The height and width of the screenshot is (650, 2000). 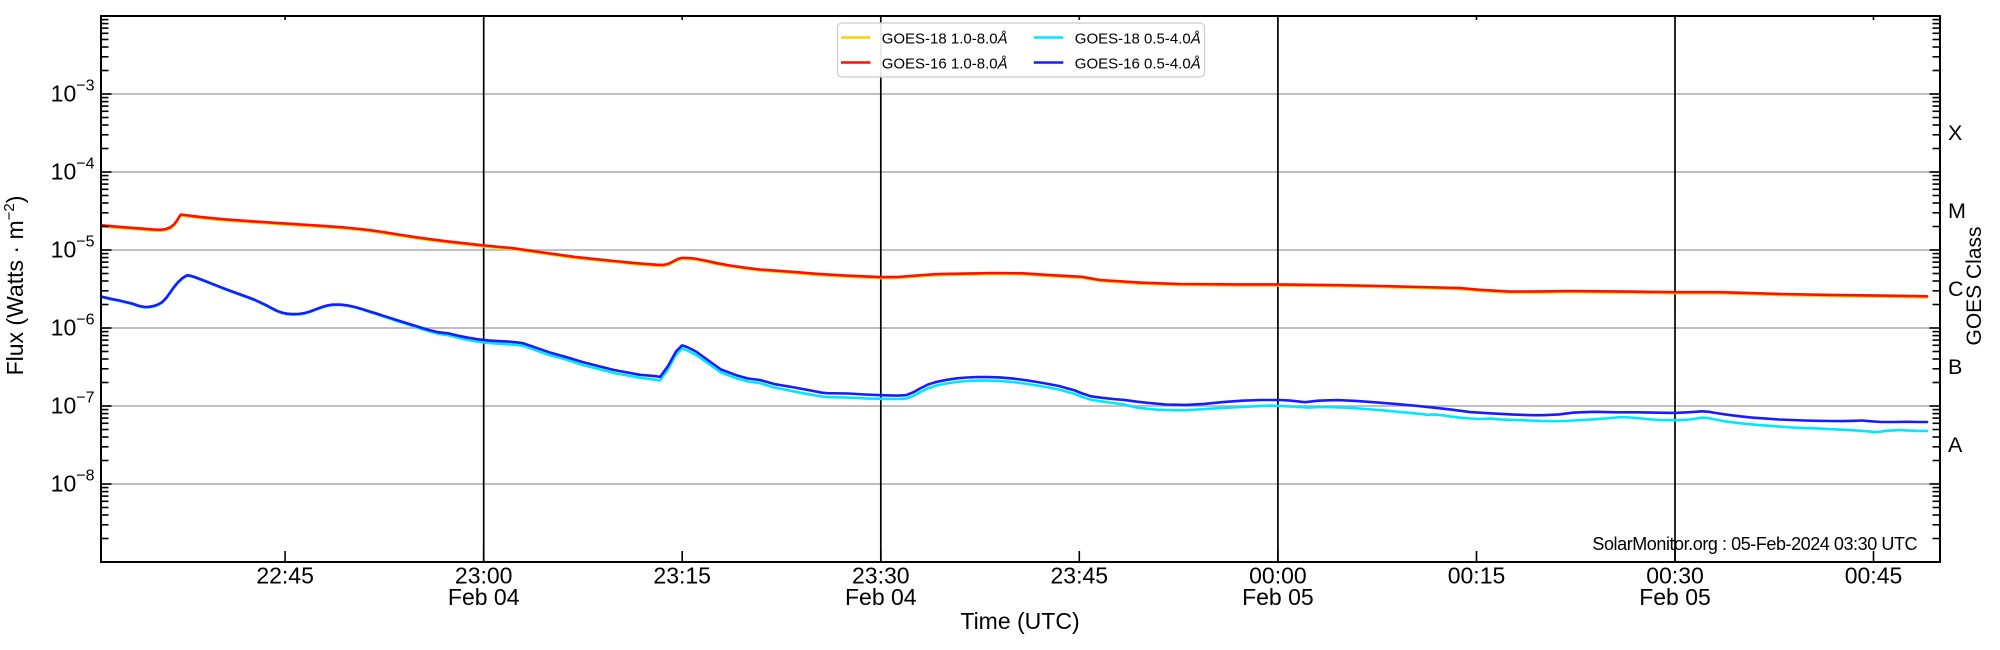 I want to click on svg-text: 00:15, so click(x=1477, y=576).